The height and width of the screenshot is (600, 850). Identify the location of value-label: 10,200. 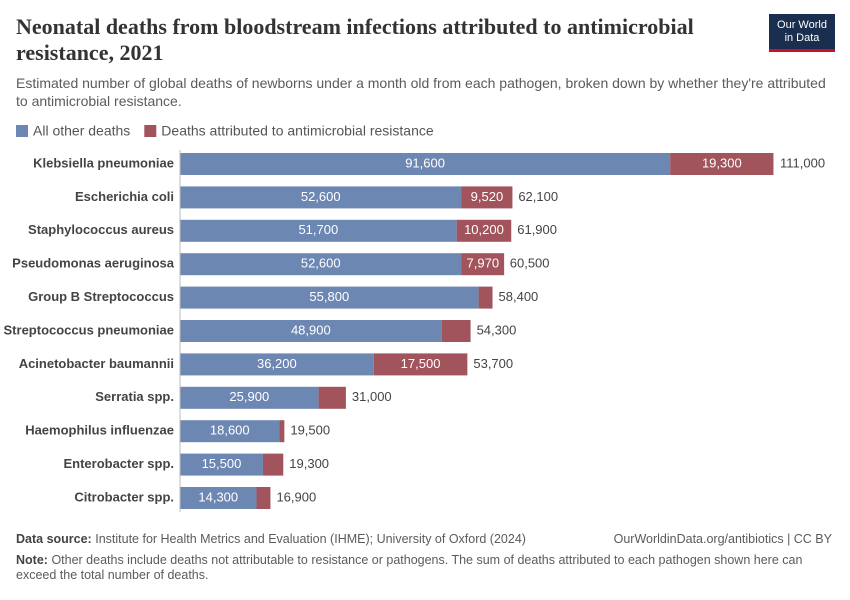
(484, 229).